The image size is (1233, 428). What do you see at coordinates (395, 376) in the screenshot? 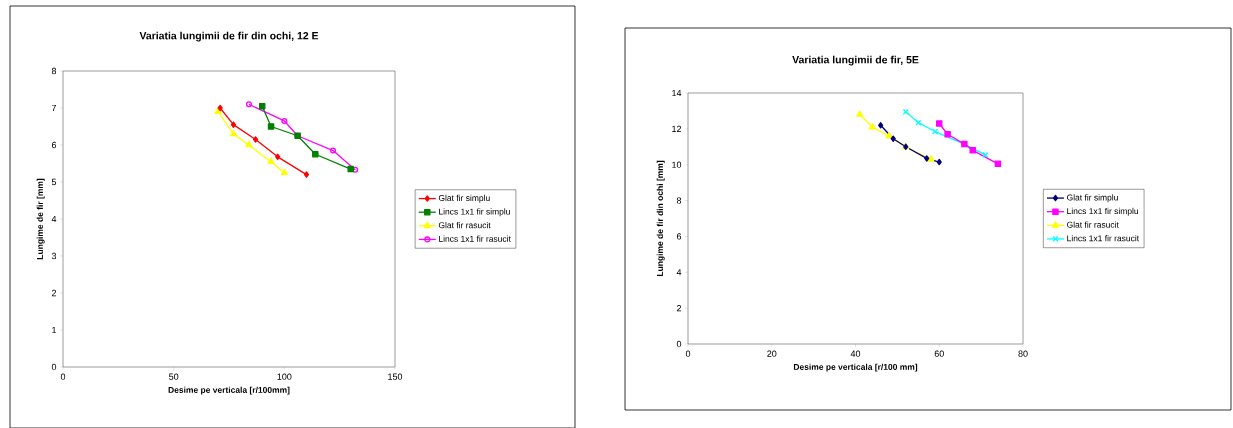
I see `x-tick-label: 150` at bounding box center [395, 376].